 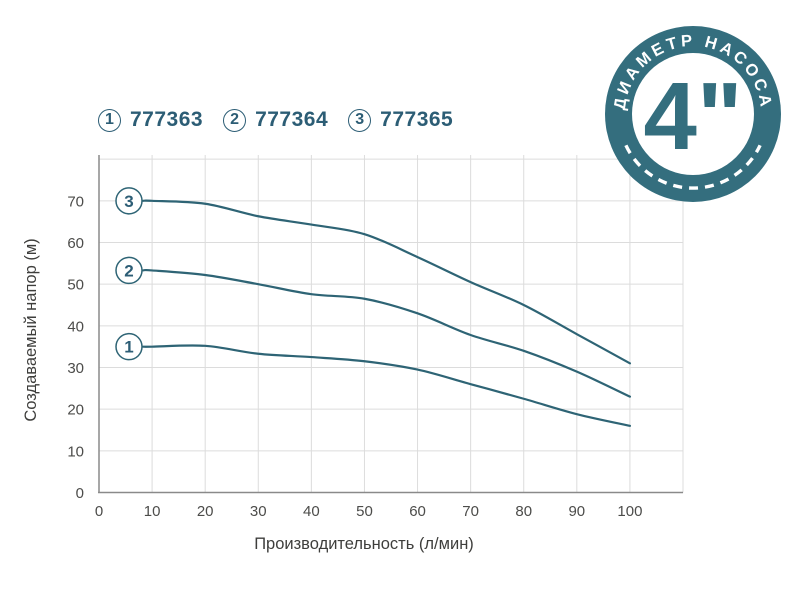 I want to click on legend-item-2: 2 777364, so click(x=275, y=120).